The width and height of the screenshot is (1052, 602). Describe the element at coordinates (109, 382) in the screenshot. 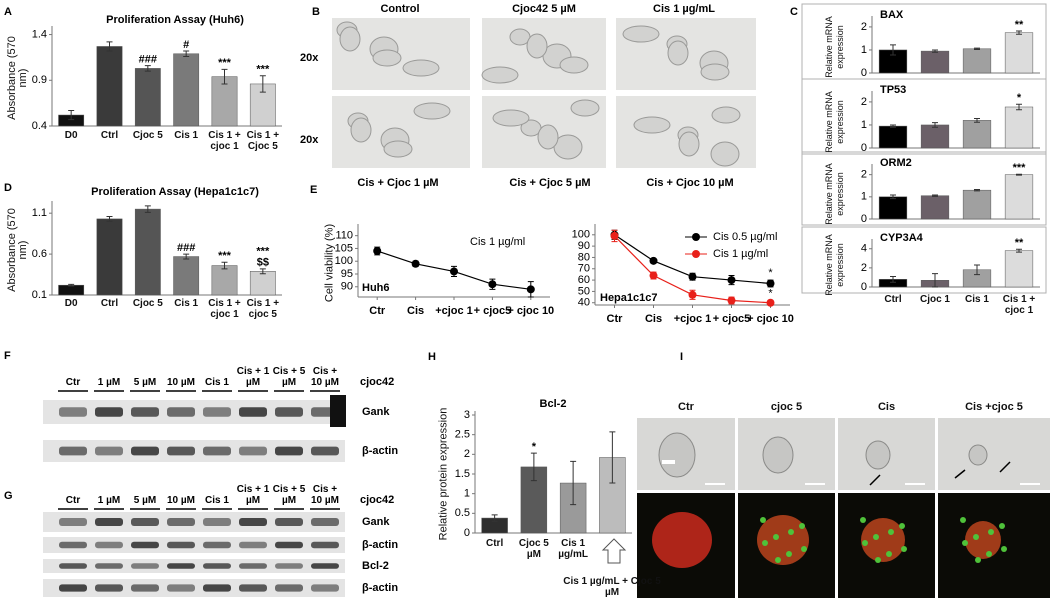

I see `lane-label: 1 µM` at that location.